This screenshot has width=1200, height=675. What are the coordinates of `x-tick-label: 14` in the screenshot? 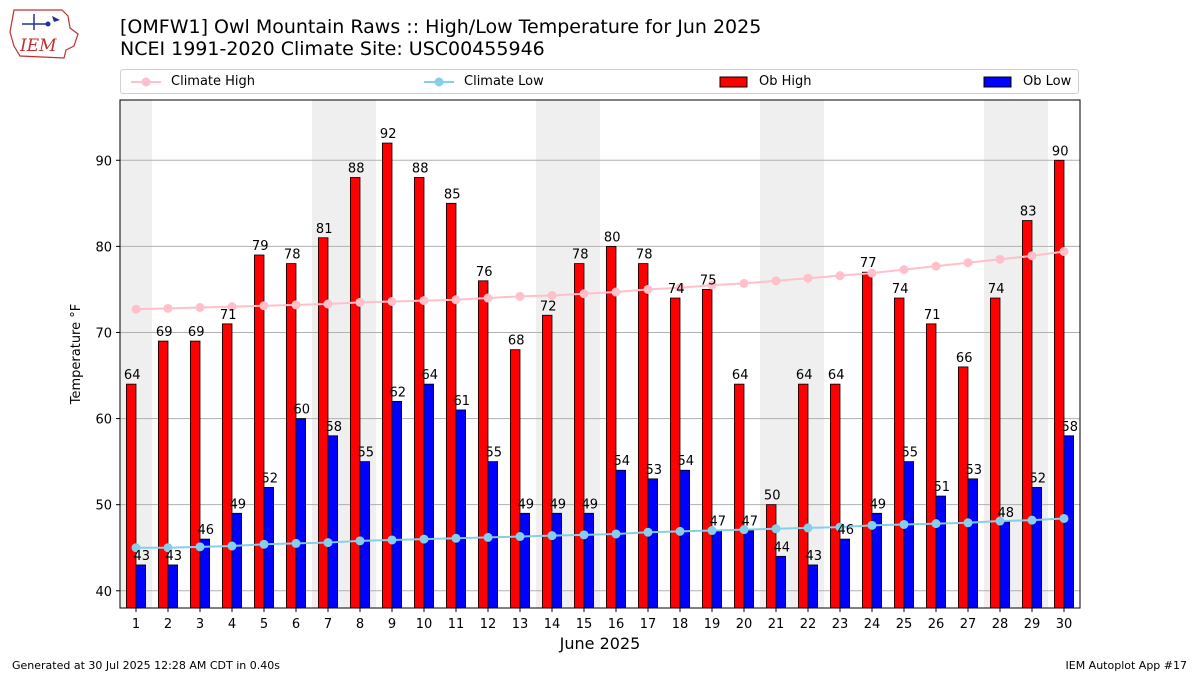 It's located at (552, 624).